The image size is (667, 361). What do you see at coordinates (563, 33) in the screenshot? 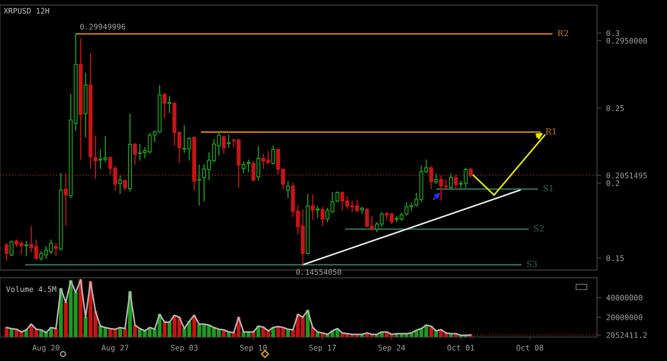
I see `series-label: R2` at bounding box center [563, 33].